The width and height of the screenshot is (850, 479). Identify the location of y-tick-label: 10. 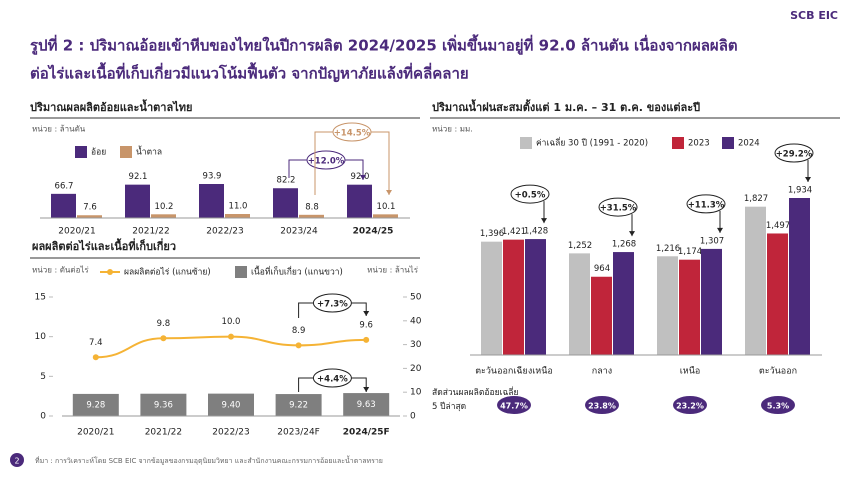
(41, 337).